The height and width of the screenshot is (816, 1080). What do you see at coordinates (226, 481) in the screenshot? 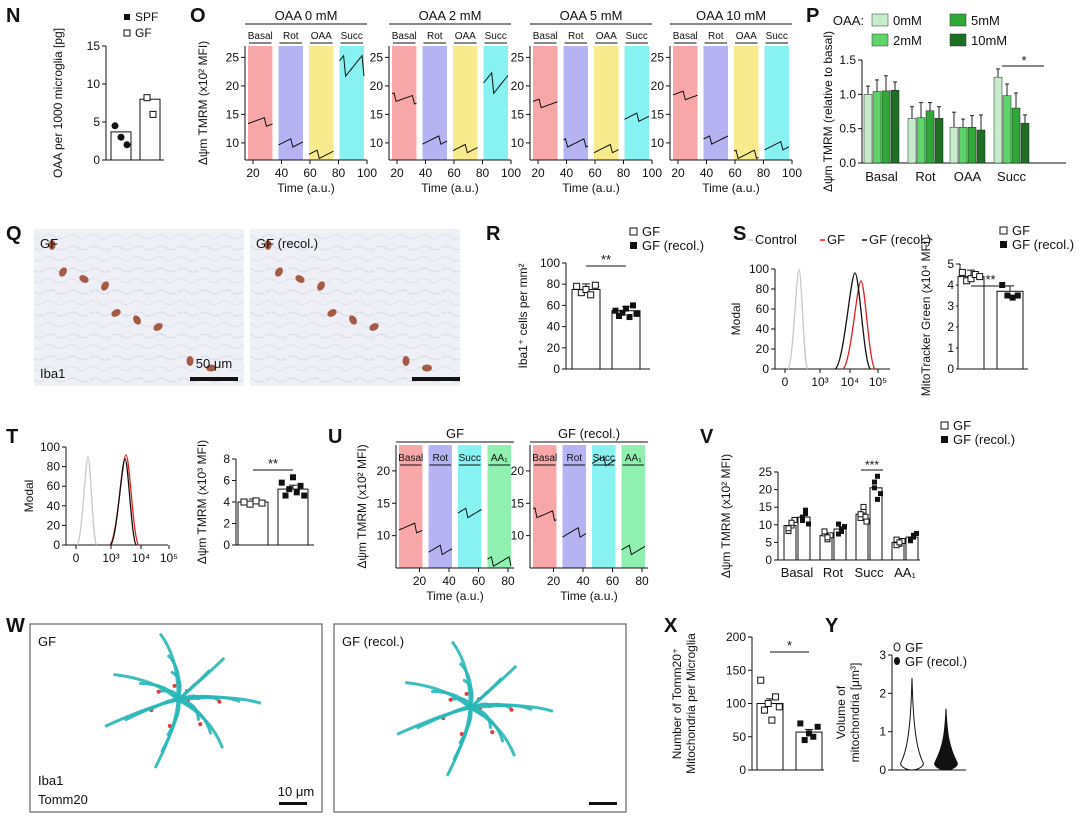
I see `y-tick-label: 6` at bounding box center [226, 481].